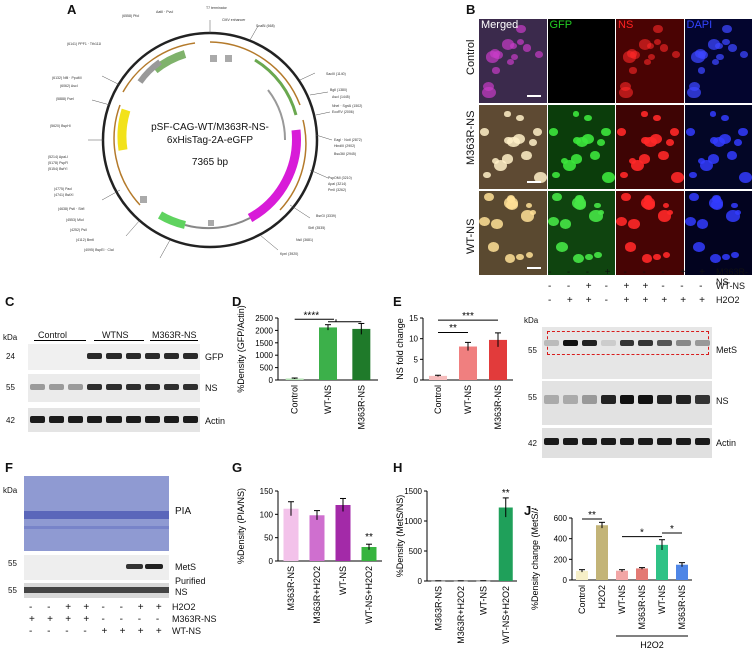  Describe the element at coordinates (169, 62) in the screenshot. I see `ori-arc` at that location.